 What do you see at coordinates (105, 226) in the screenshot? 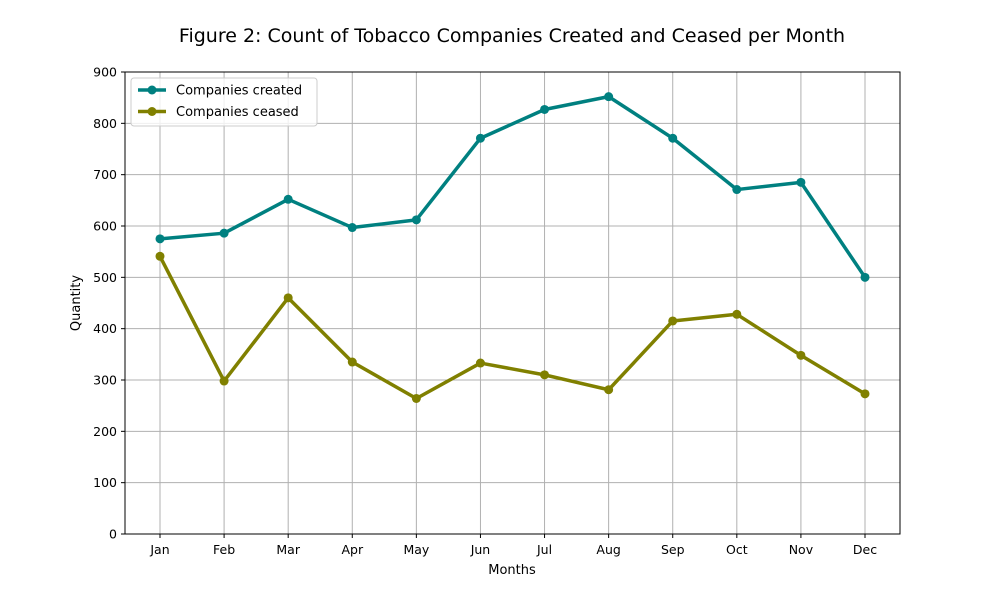
I see `y-tick-label: 600` at bounding box center [105, 226].